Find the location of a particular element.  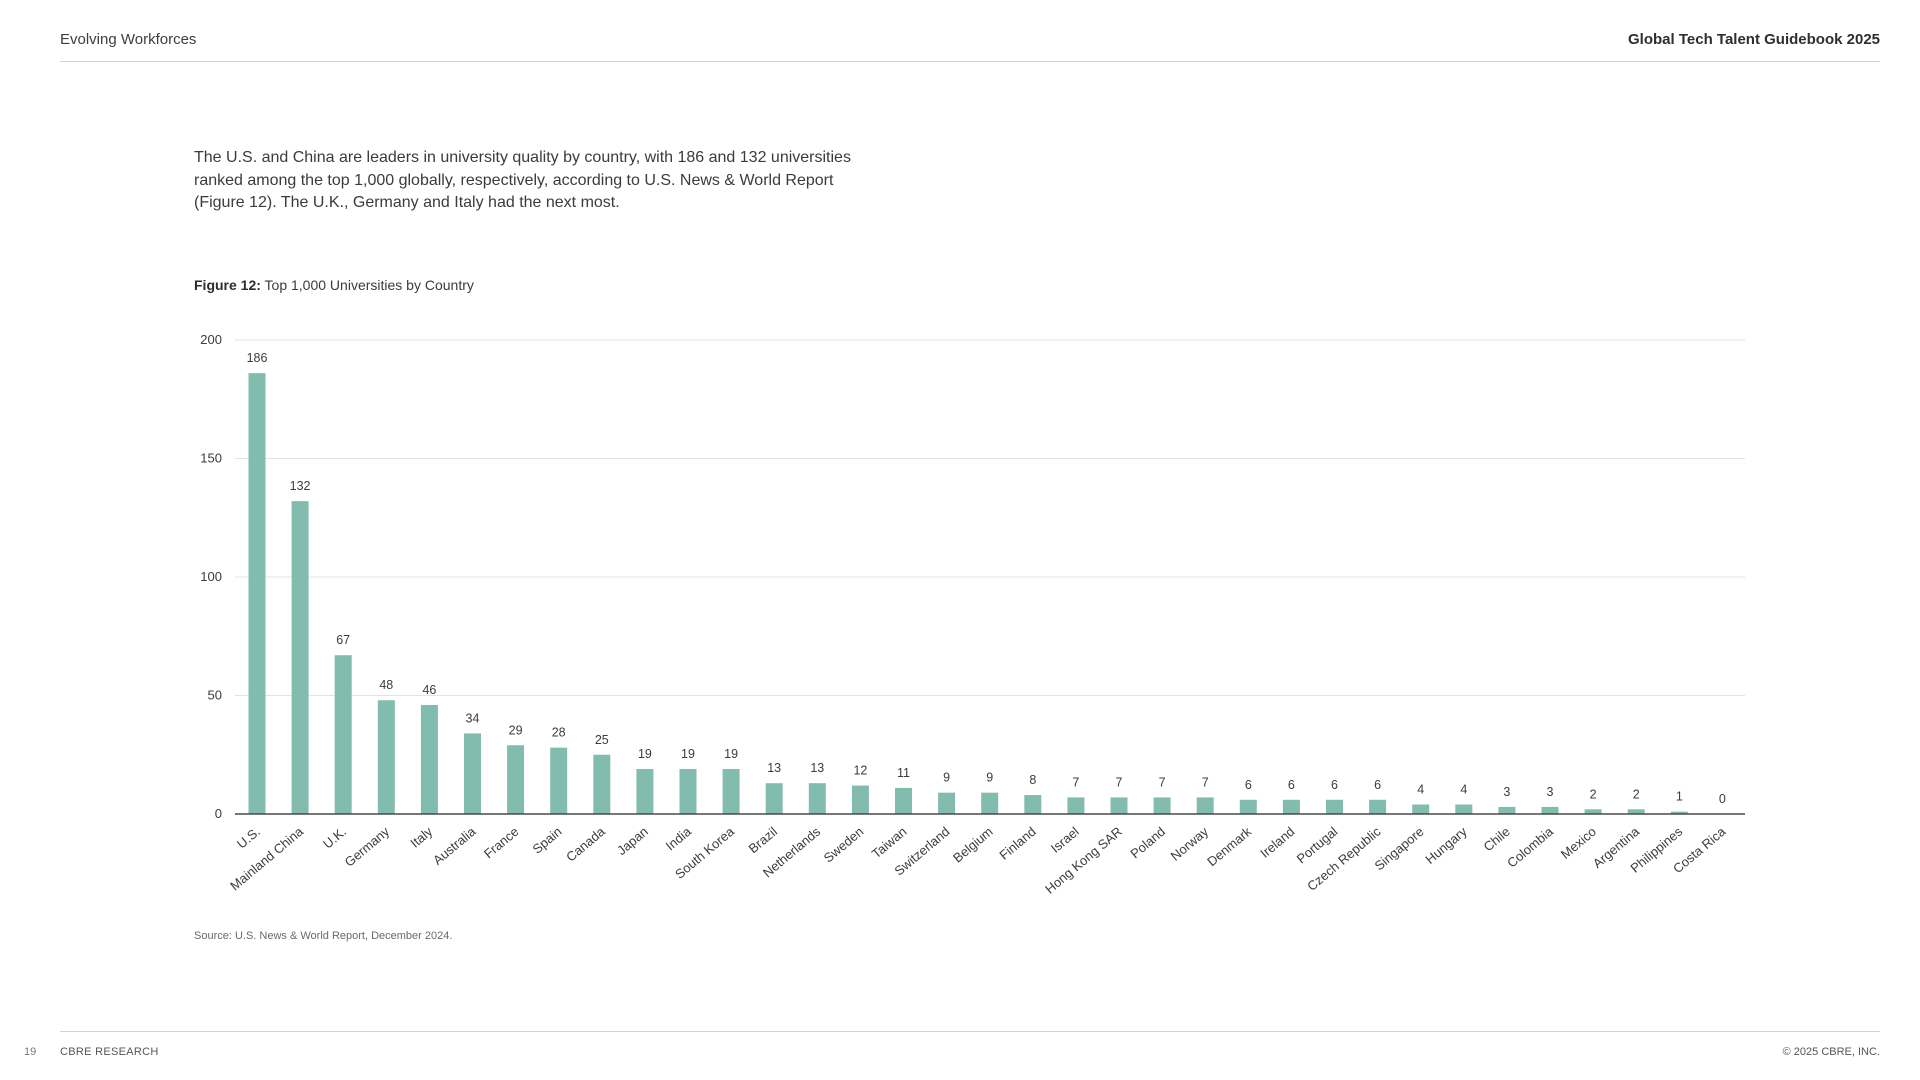

x-tick-label: Spain is located at coordinates (547, 840).